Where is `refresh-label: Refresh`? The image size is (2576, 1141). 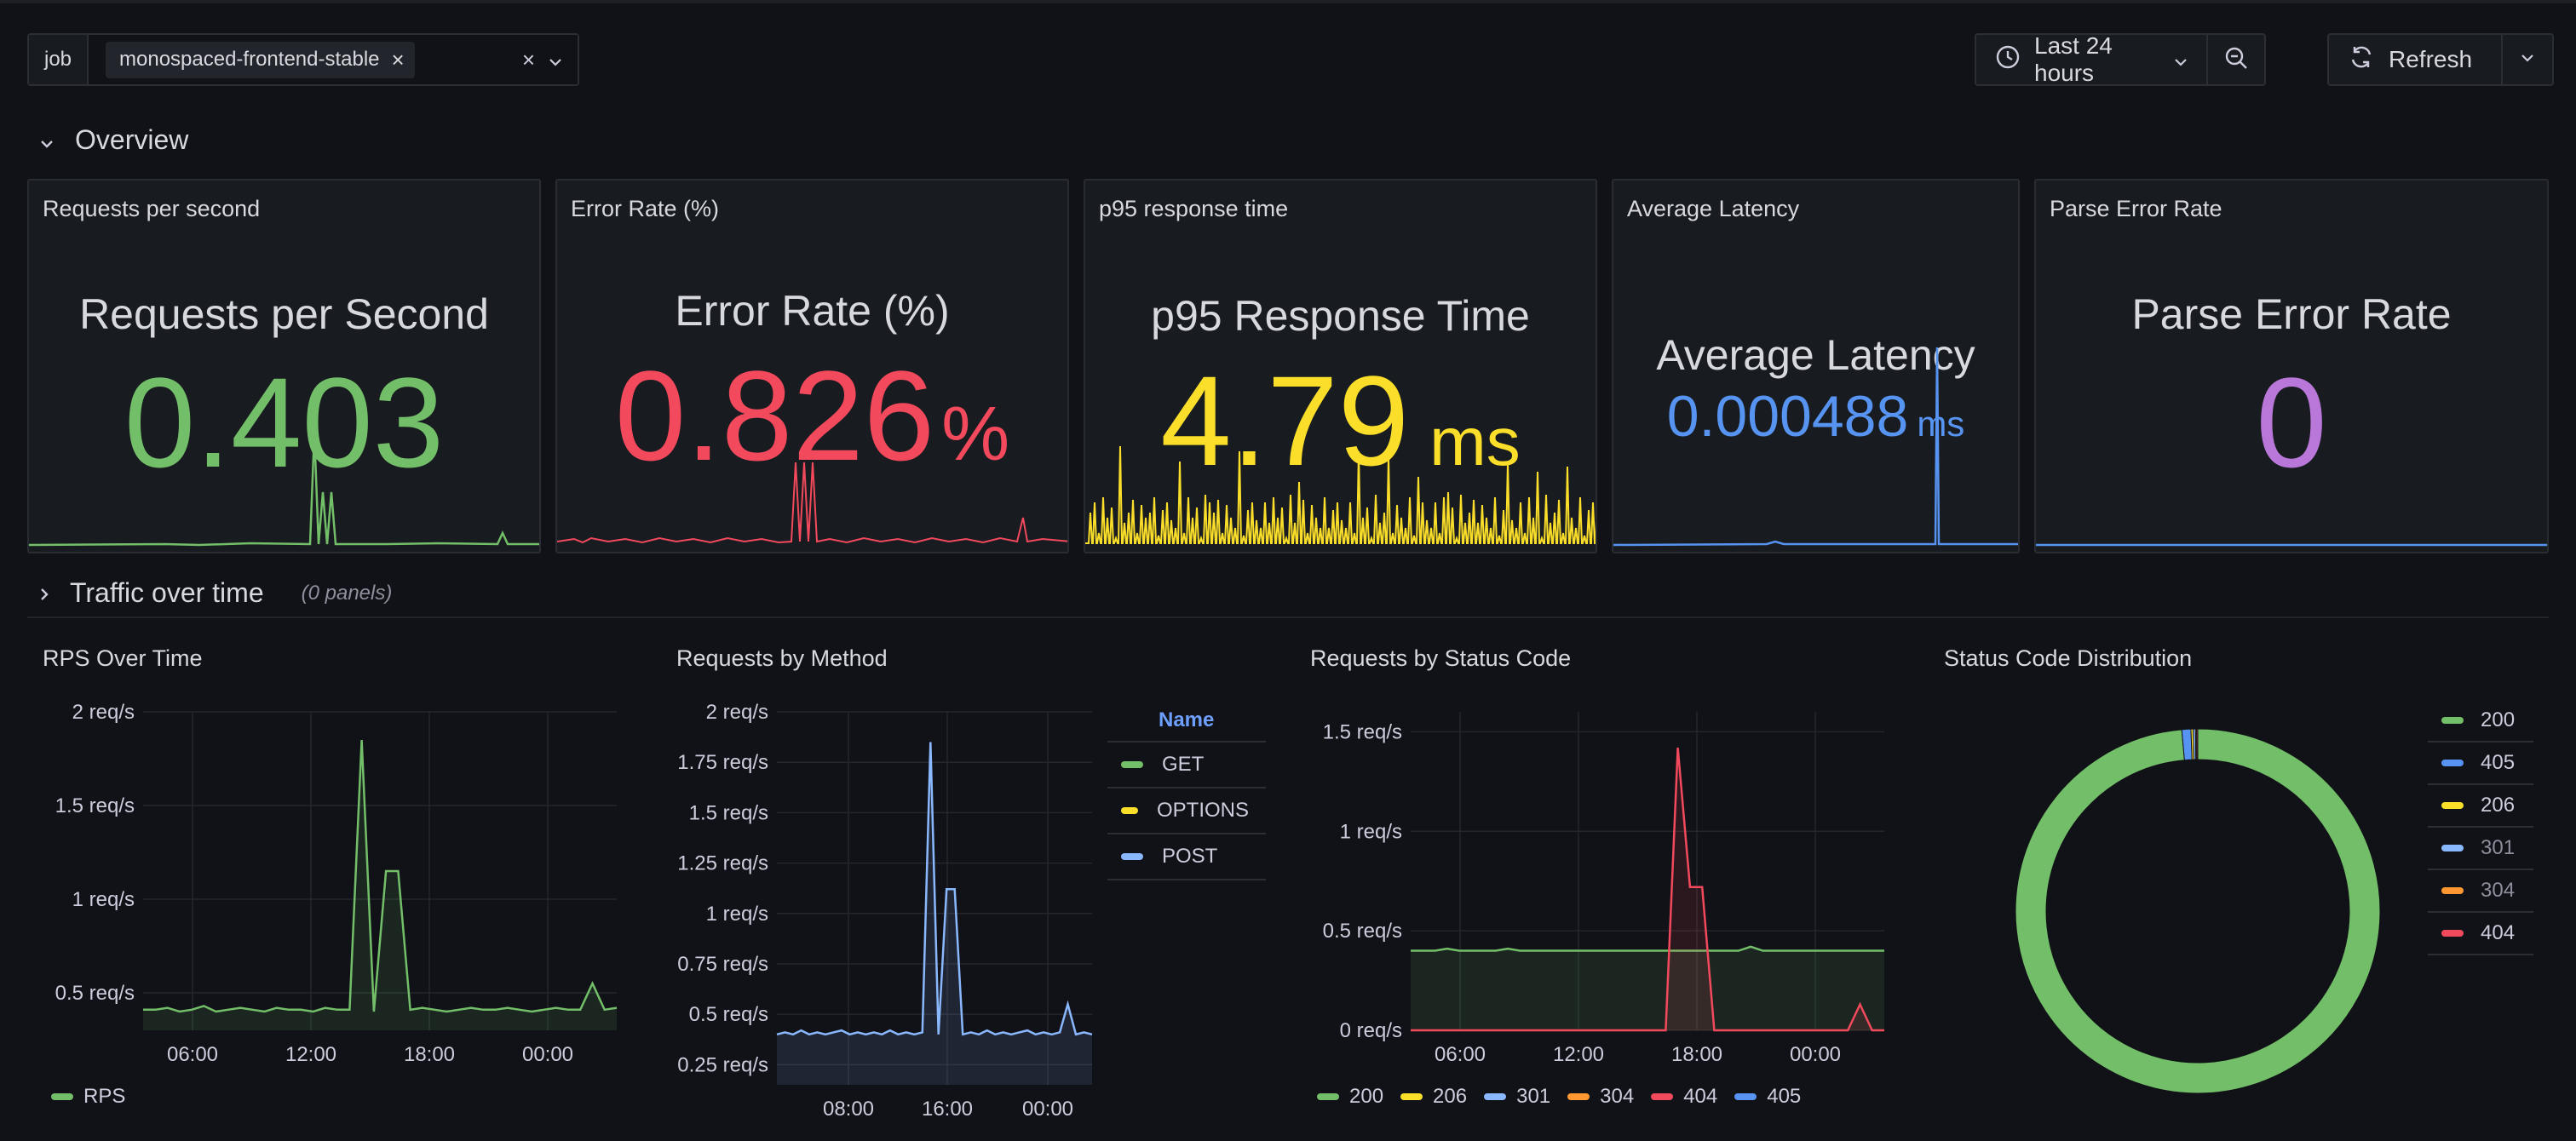 refresh-label: Refresh is located at coordinates (2431, 59).